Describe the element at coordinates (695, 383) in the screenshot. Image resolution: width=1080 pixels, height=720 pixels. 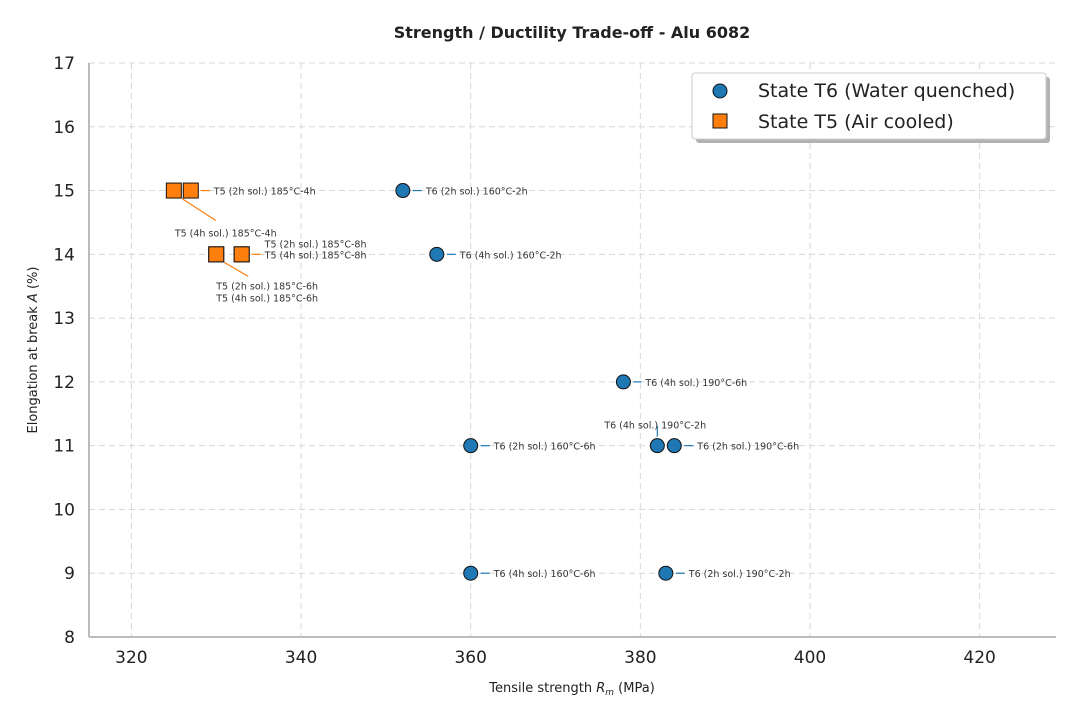
I see `point-annotation: T6 (4h sol.) 190°C-6h` at that location.